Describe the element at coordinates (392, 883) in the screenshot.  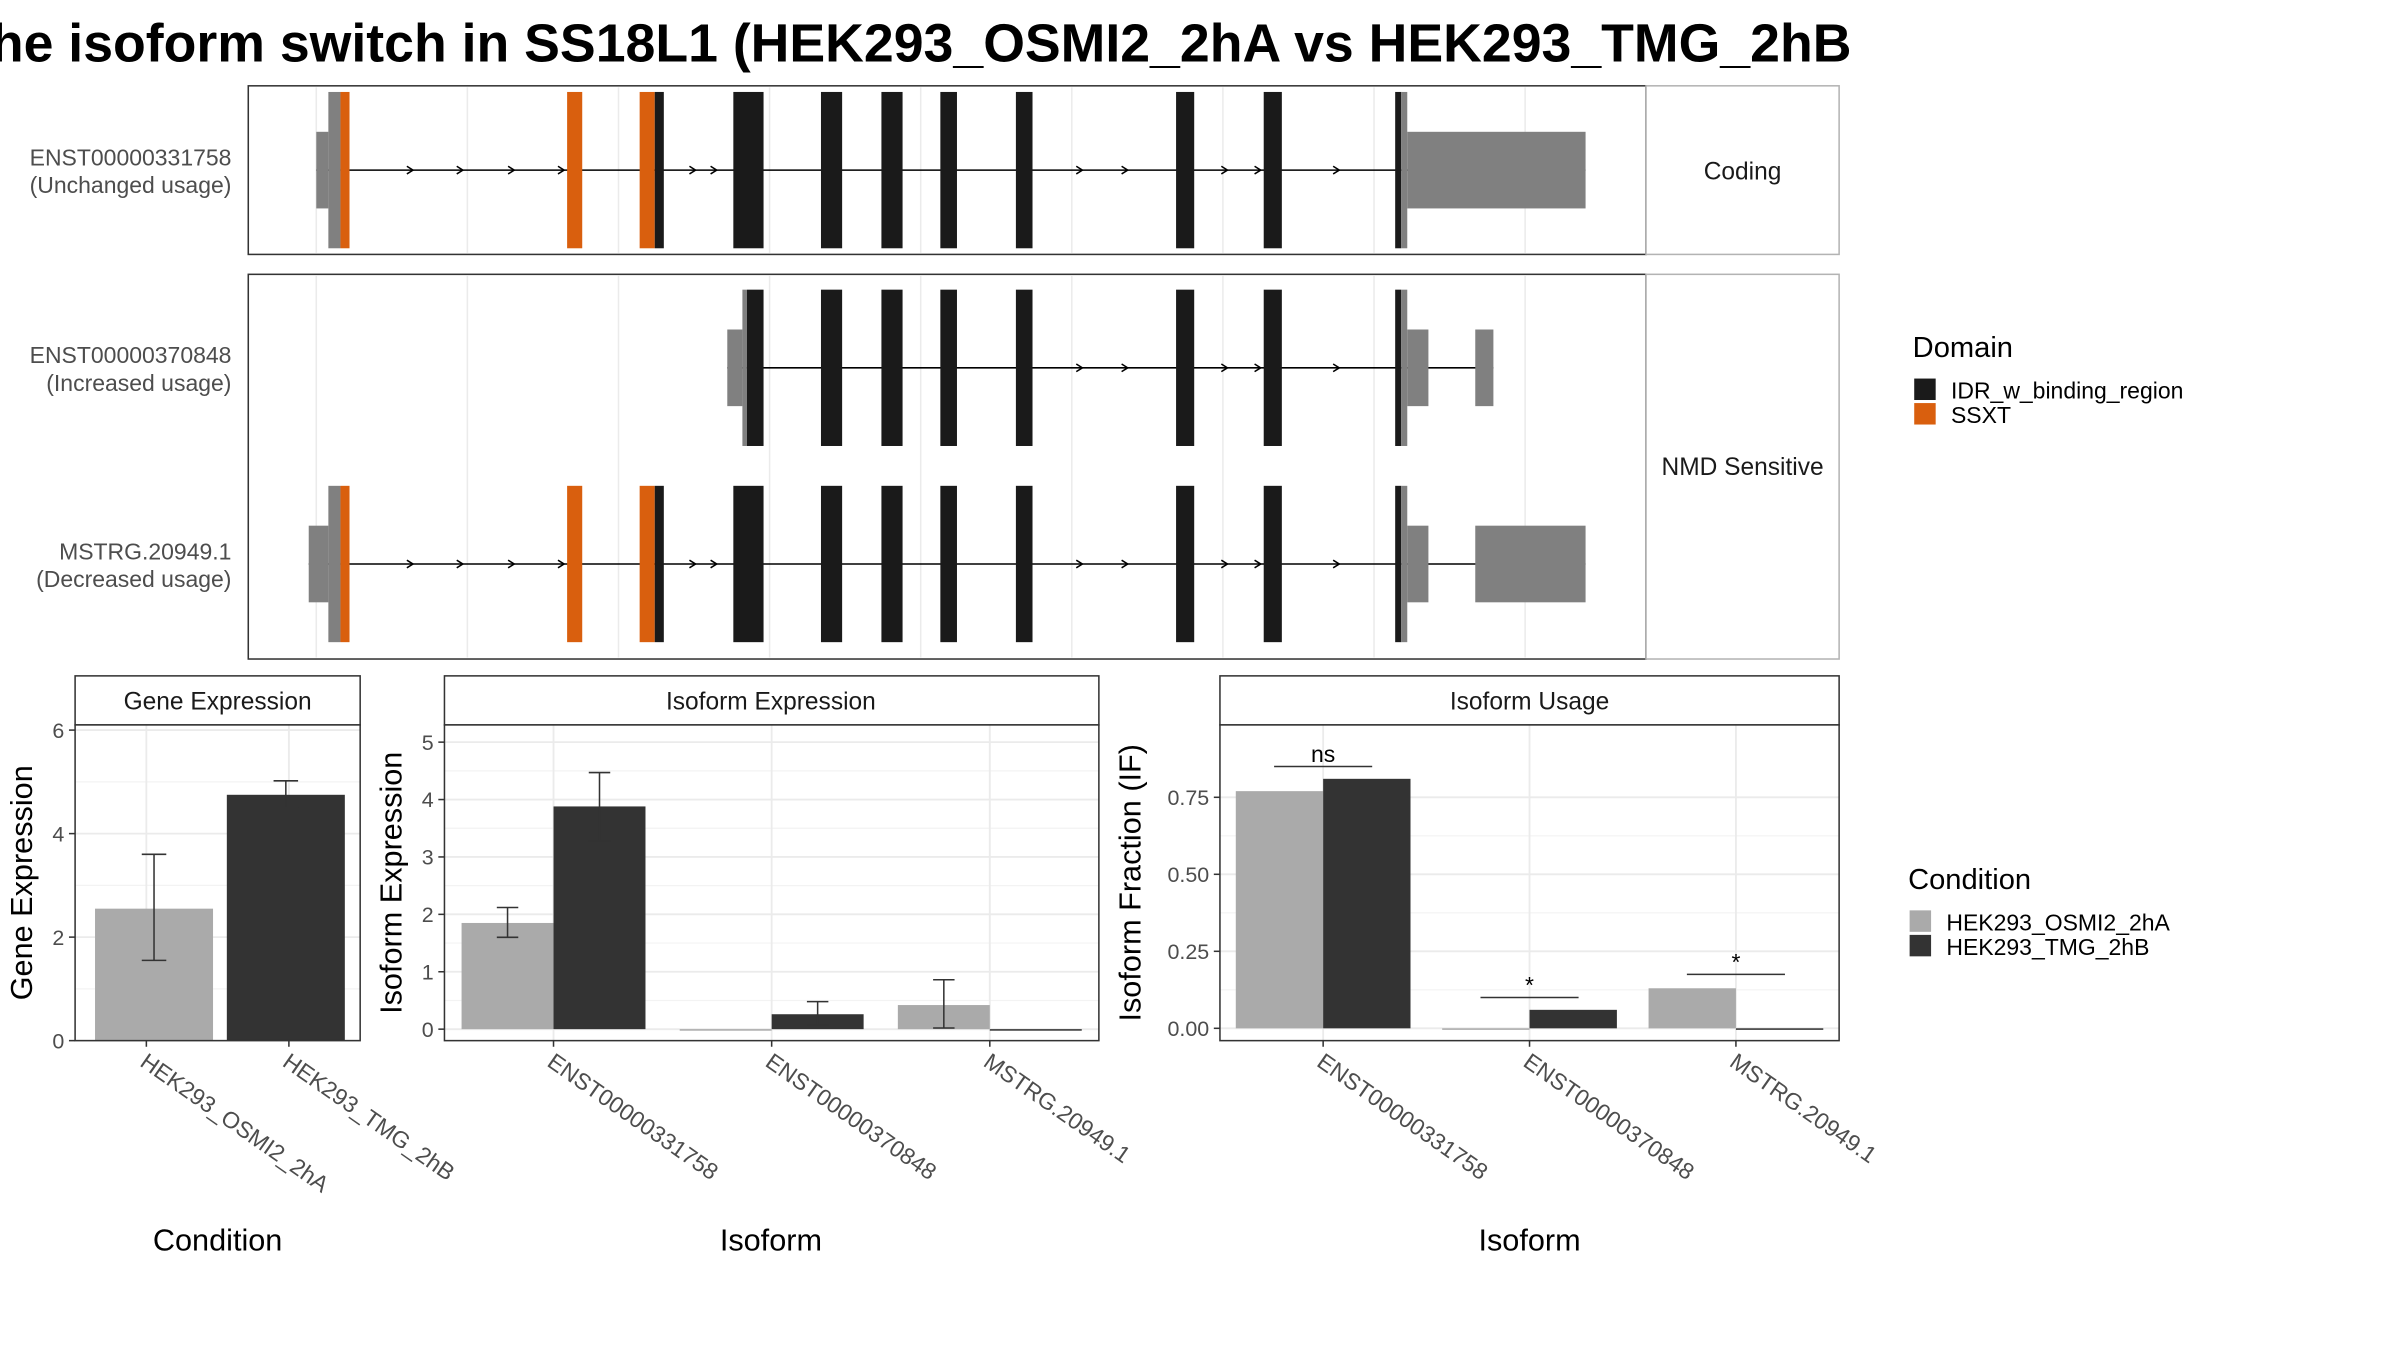
I see `y-axis-title: Isoform Expression` at that location.